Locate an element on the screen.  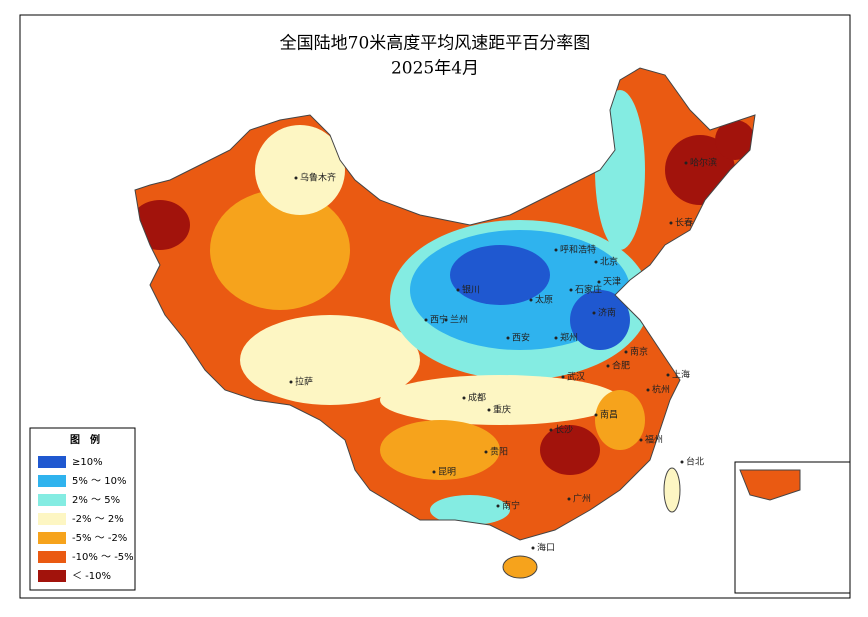
city-label: 广州 is located at coordinates (582, 499).